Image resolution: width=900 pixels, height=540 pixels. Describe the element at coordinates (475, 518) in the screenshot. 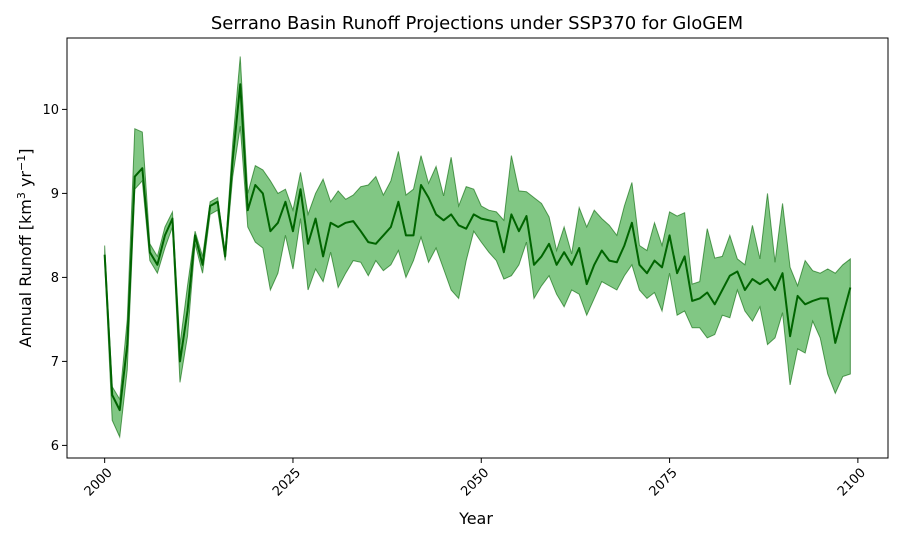

I see `x-axis-label: Year` at that location.